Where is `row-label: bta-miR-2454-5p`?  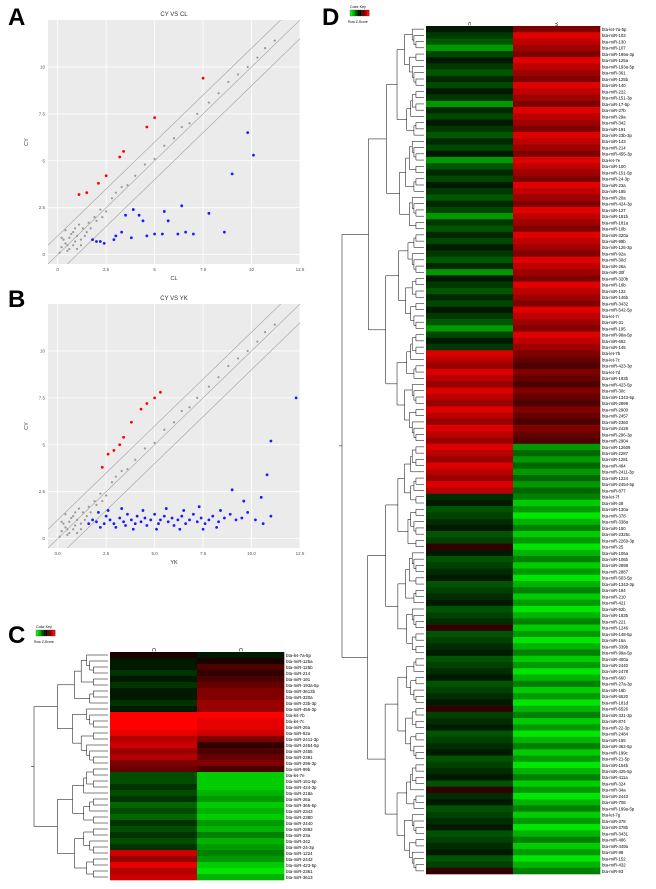 row-label: bta-miR-2454-5p is located at coordinates (303, 745).